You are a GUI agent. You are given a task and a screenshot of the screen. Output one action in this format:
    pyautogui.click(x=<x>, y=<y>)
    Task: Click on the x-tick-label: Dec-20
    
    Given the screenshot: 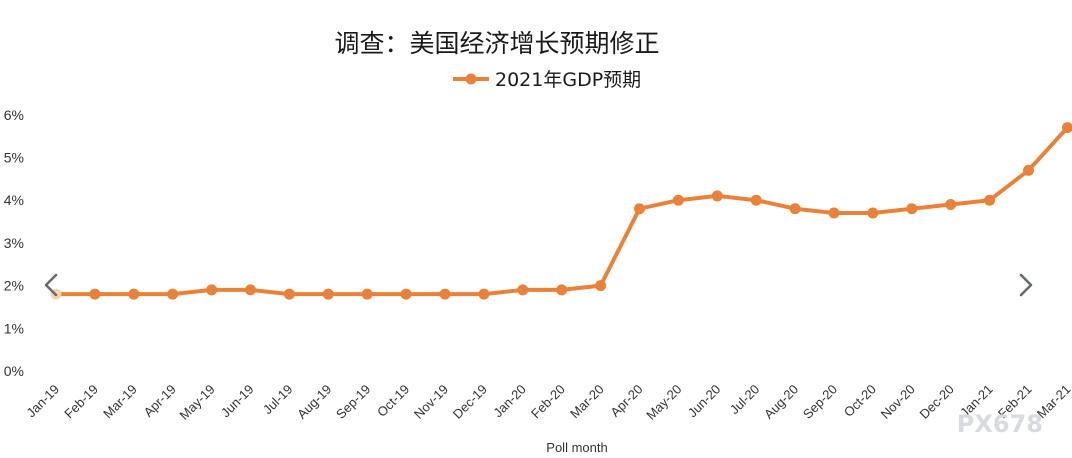 What is the action you would take?
    pyautogui.click(x=937, y=402)
    